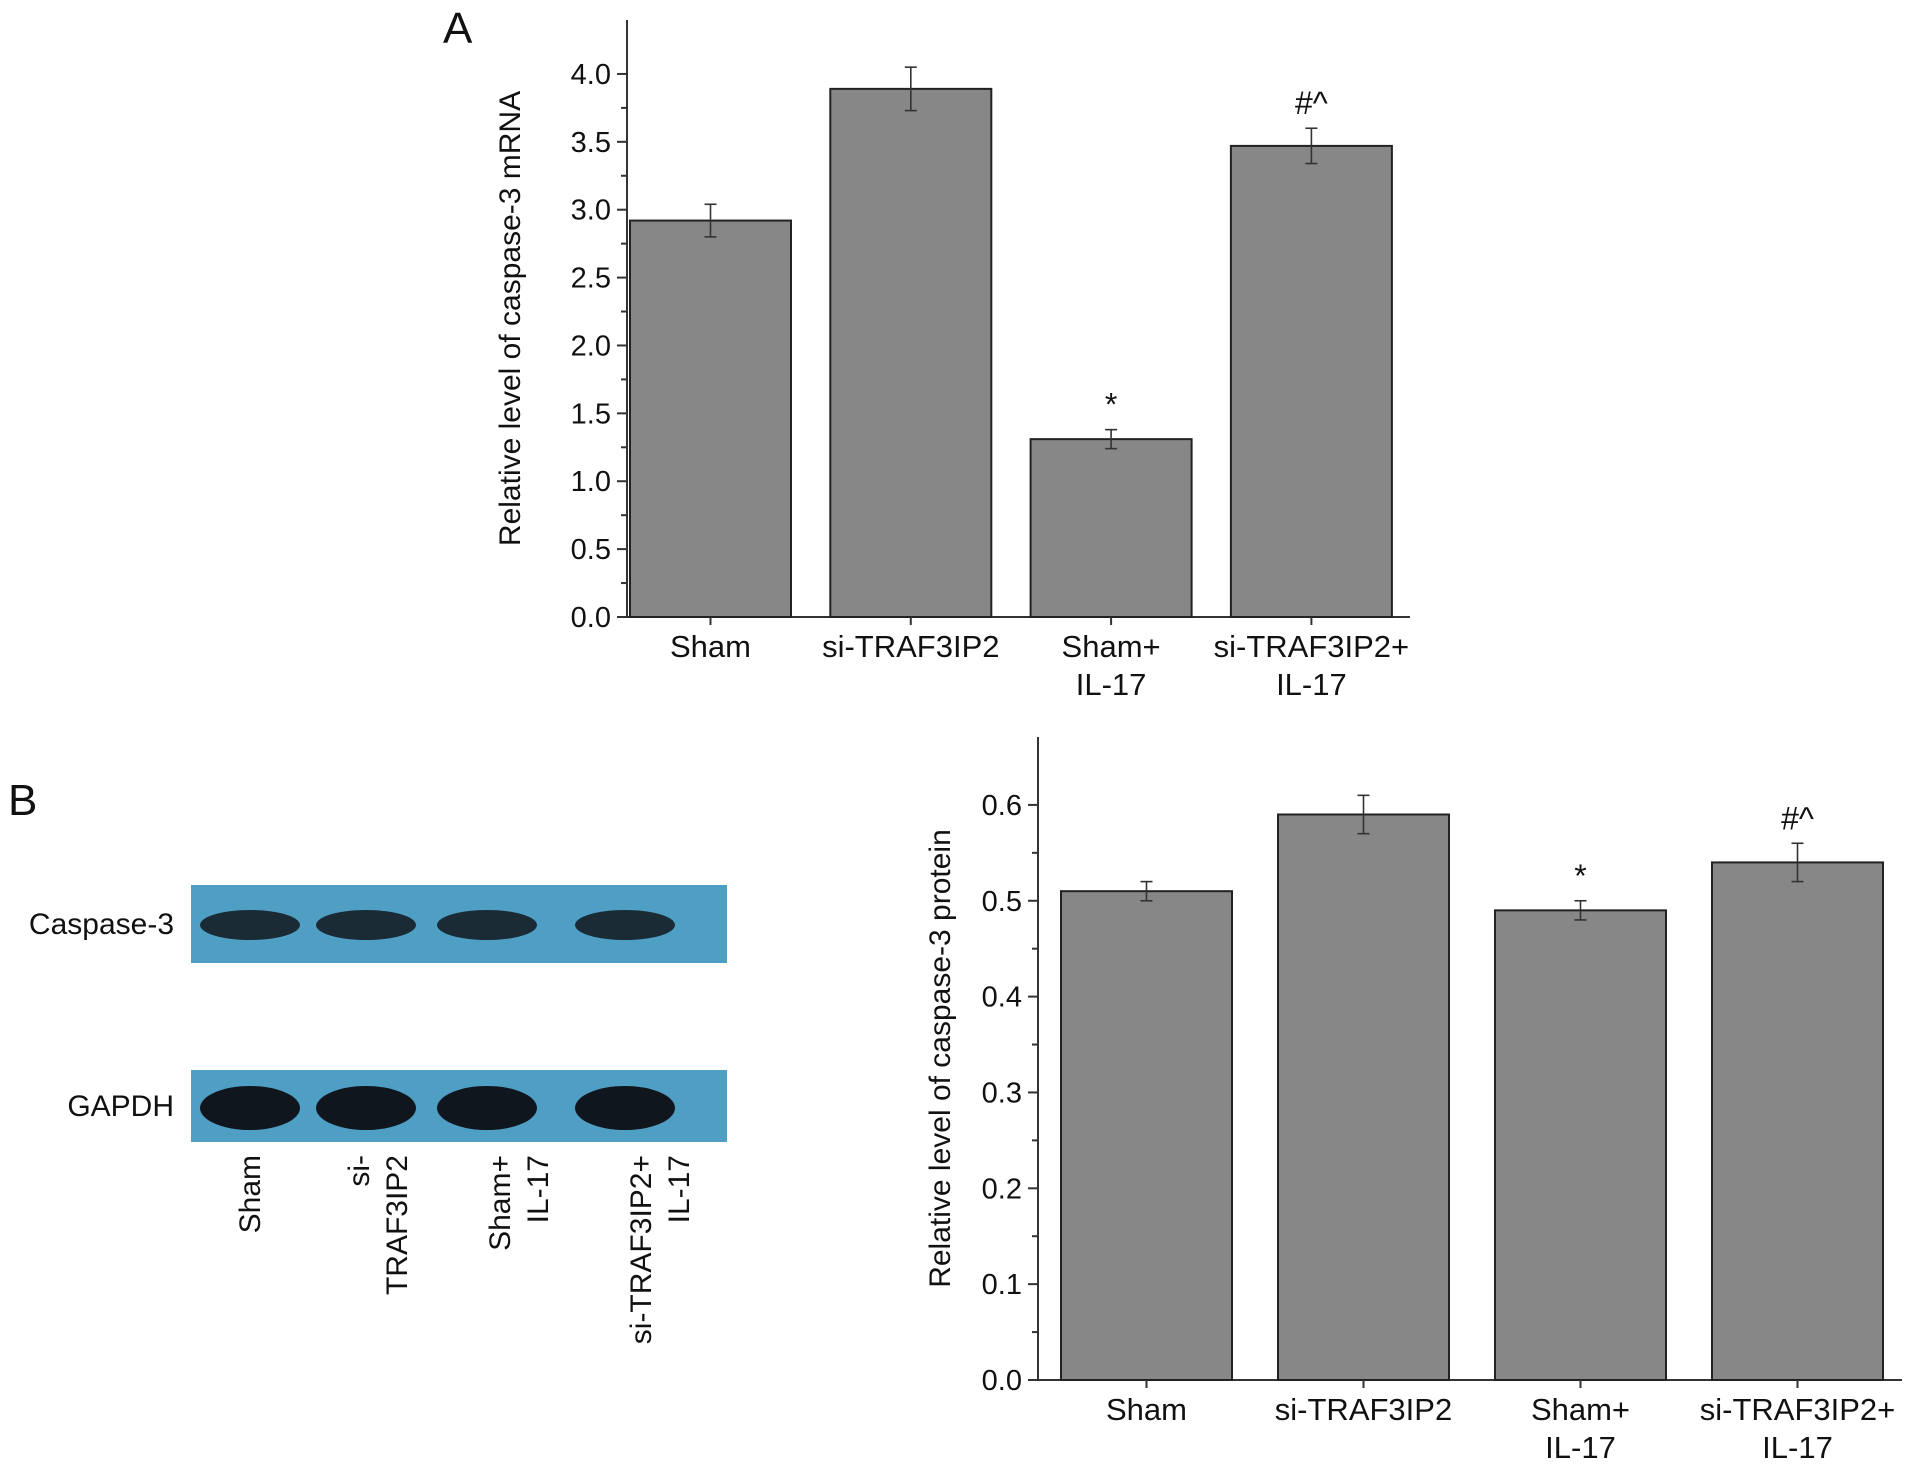 This screenshot has height=1470, width=1913. I want to click on lane-label: si-TRAF3IP2+, so click(641, 1249).